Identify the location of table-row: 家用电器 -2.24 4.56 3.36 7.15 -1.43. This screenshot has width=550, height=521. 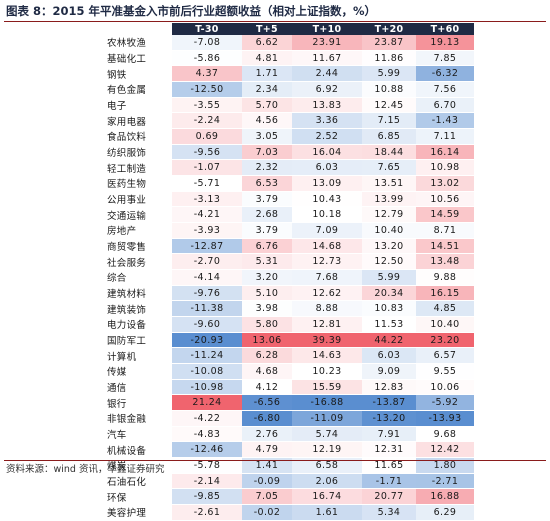
(316, 121).